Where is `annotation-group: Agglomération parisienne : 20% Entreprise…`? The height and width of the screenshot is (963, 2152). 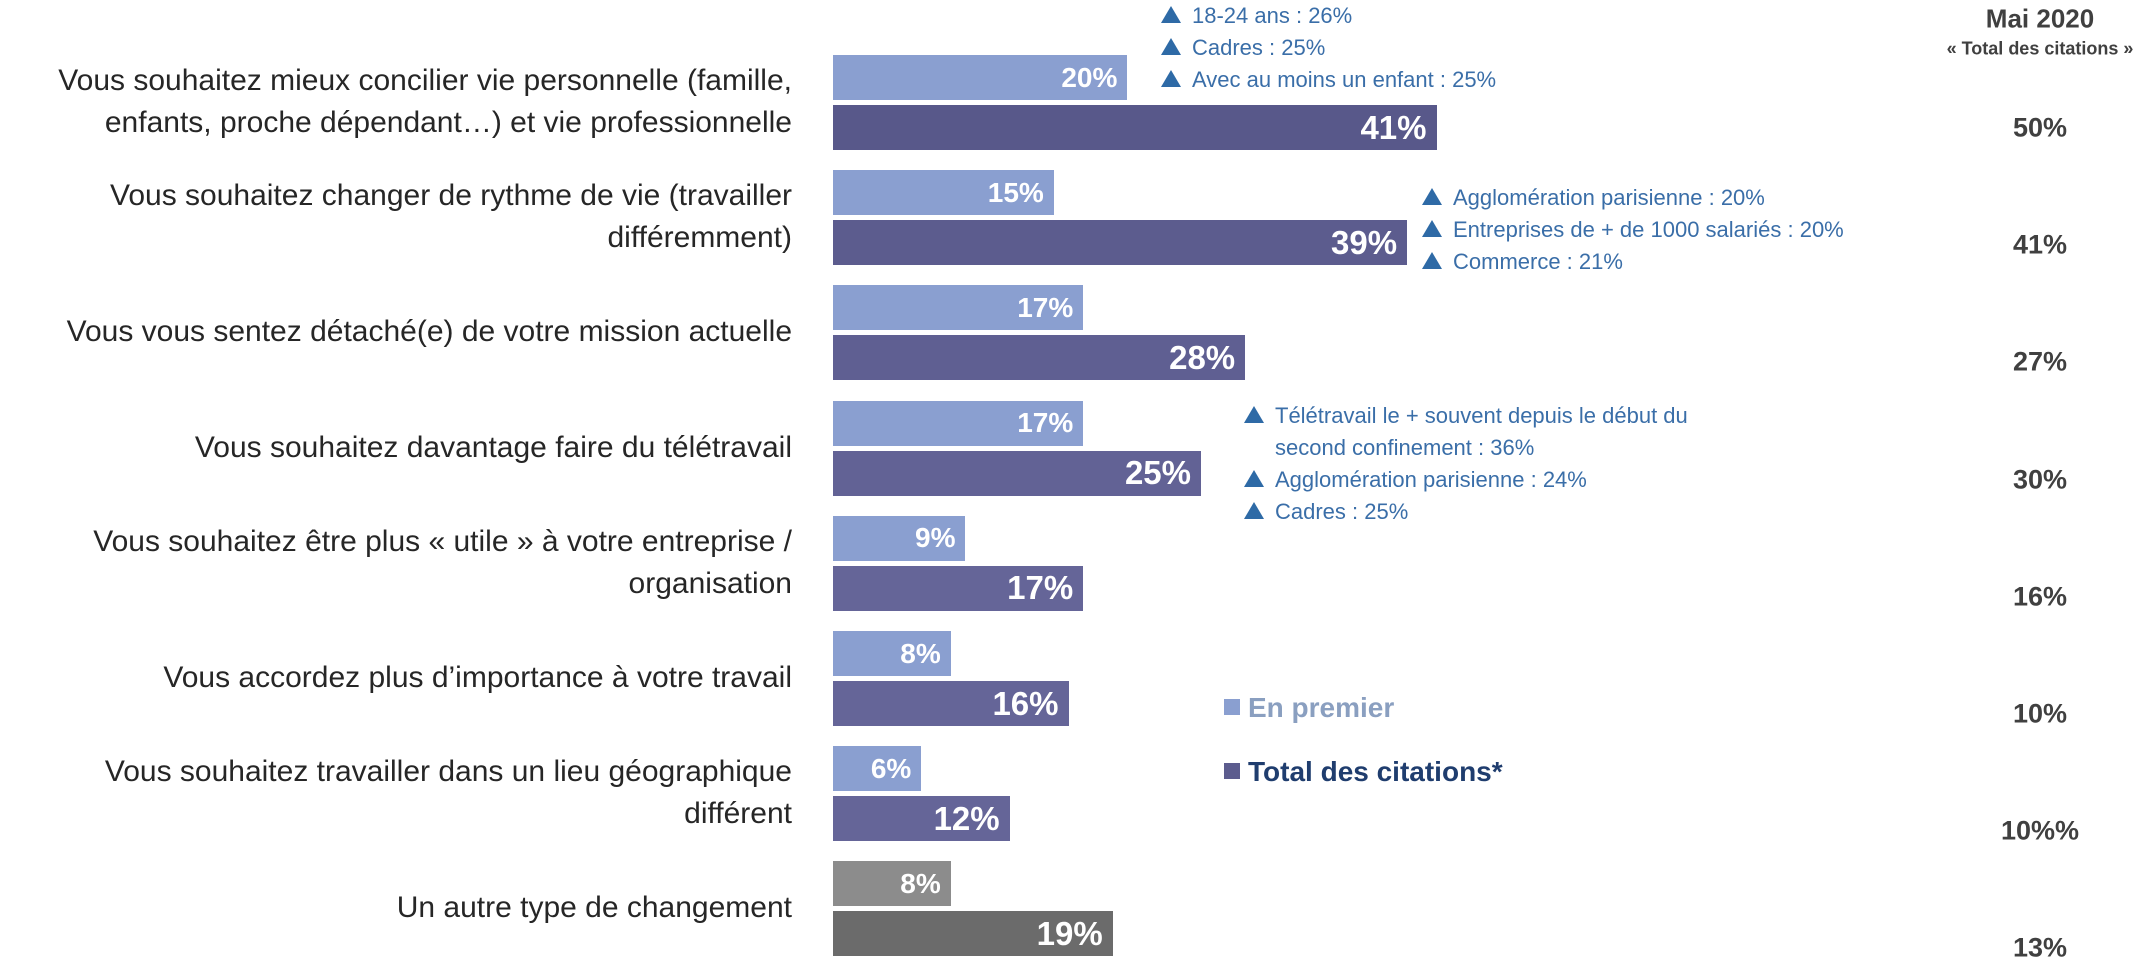 annotation-group: Agglomération parisienne : 20% Entreprise… is located at coordinates (1770, 230).